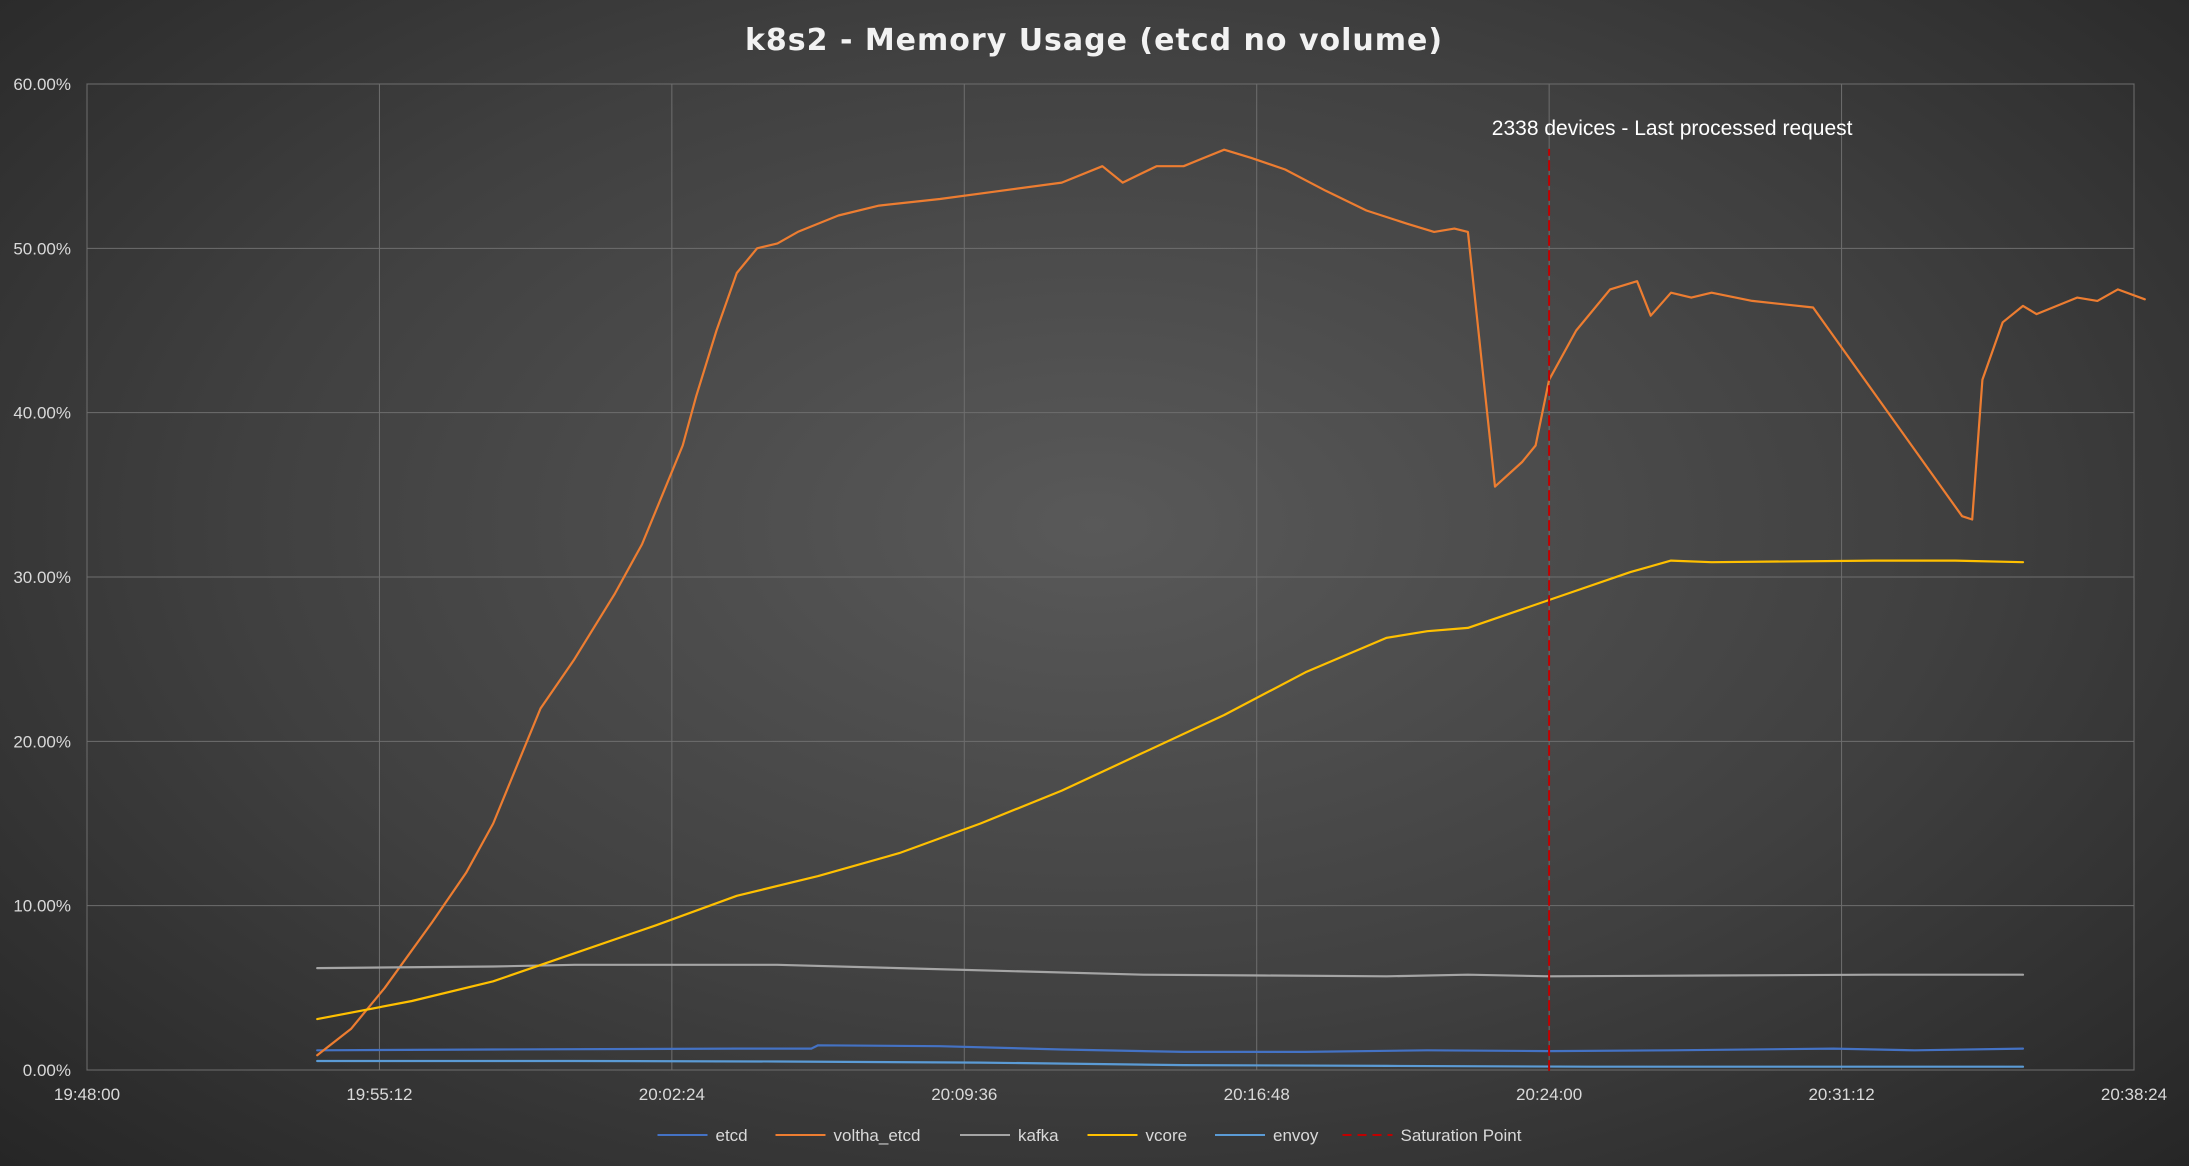 The height and width of the screenshot is (1166, 2189). What do you see at coordinates (1841, 1094) in the screenshot?
I see `x-tick-label: 20:31:12` at bounding box center [1841, 1094].